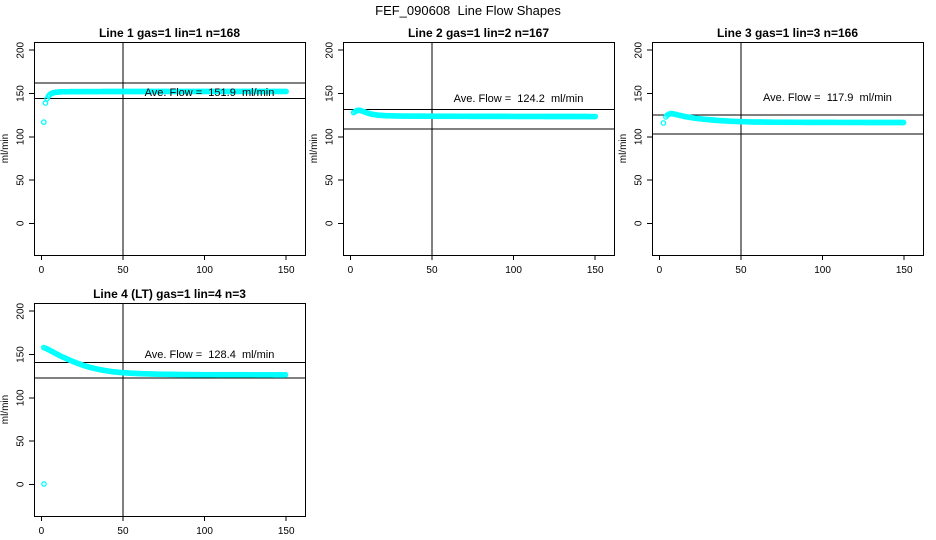 The width and height of the screenshot is (936, 540). I want to click on ave-flow-label-line4: Ave. Flow = 128.4 ml/min, so click(209, 355).